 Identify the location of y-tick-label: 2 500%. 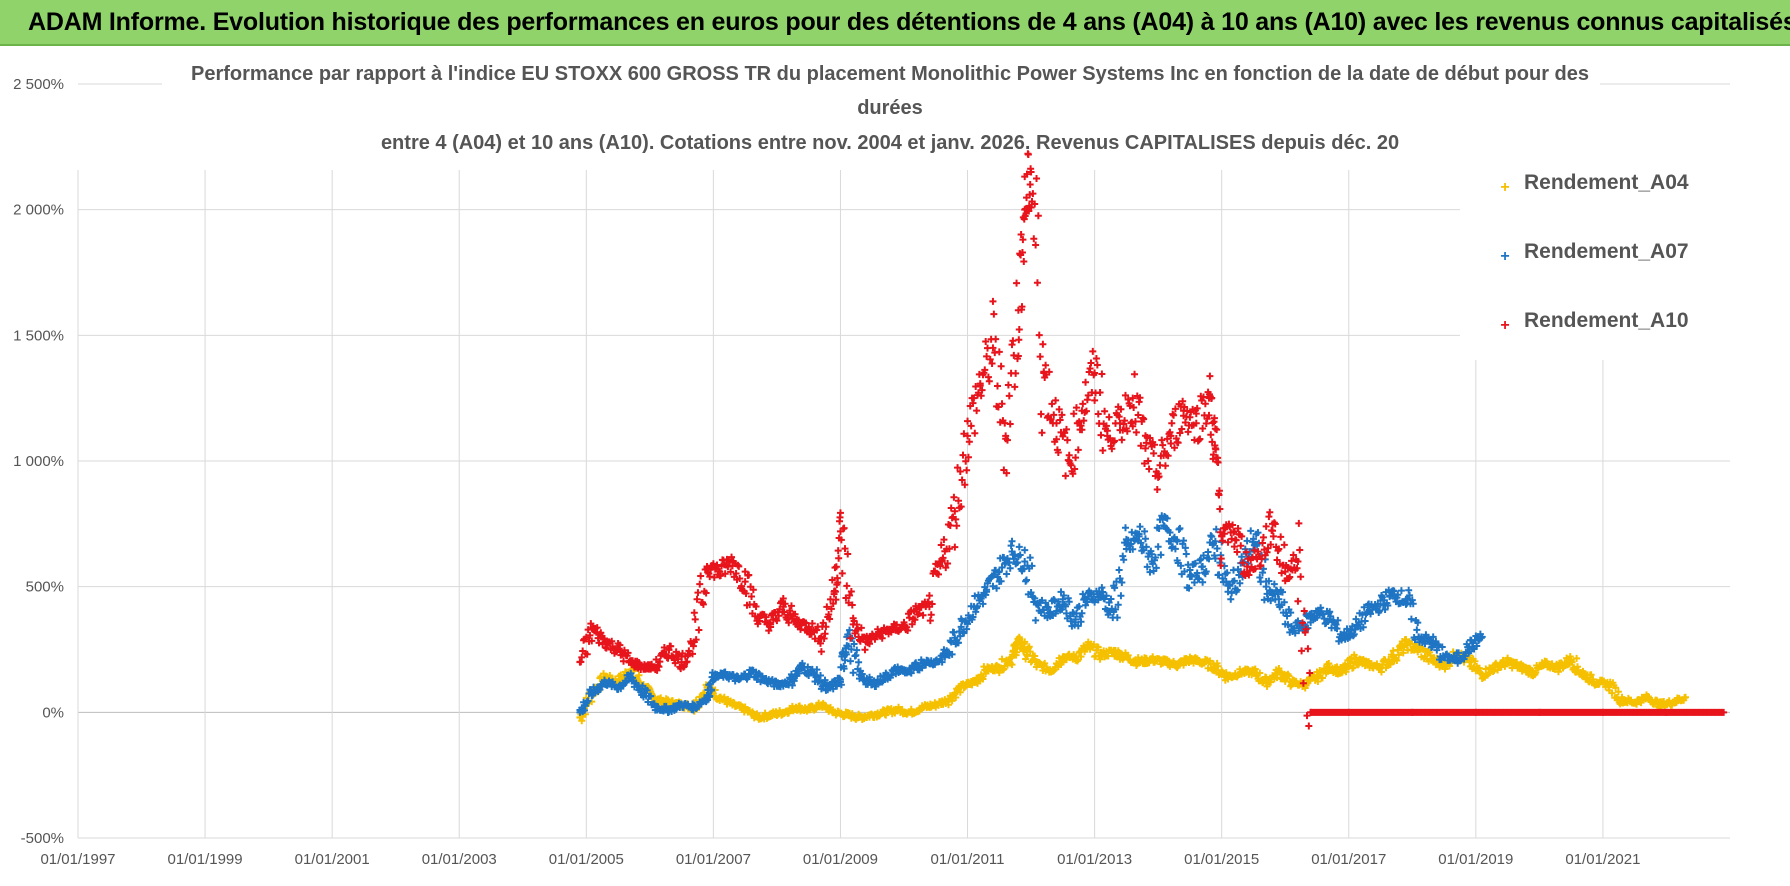
(38, 84).